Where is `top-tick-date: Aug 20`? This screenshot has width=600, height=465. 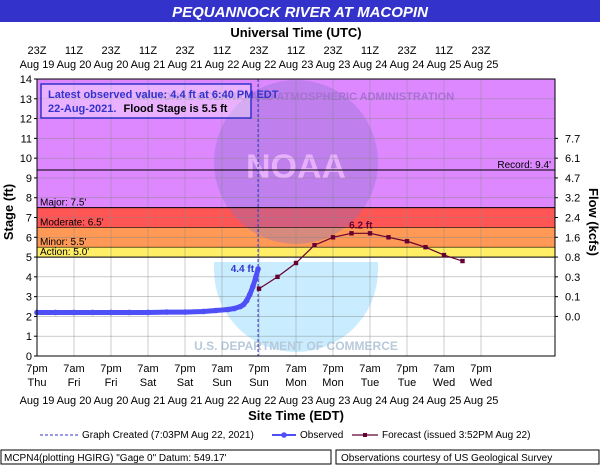
top-tick-date: Aug 20 is located at coordinates (74, 65).